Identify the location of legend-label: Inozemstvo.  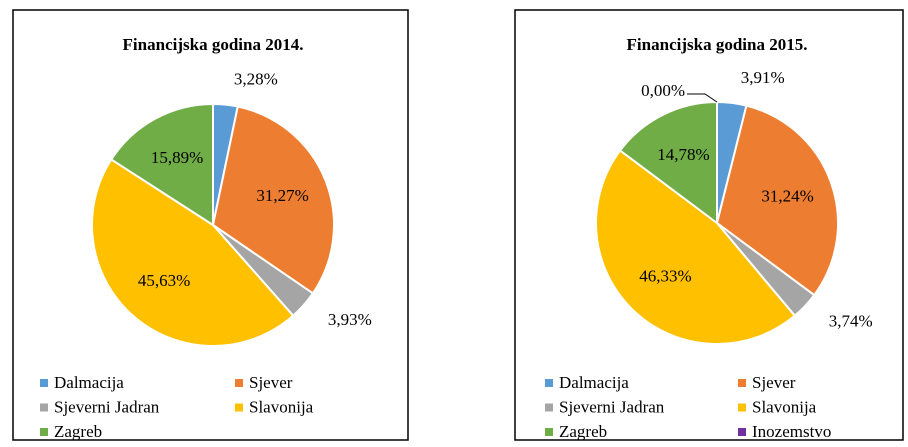
(791, 431).